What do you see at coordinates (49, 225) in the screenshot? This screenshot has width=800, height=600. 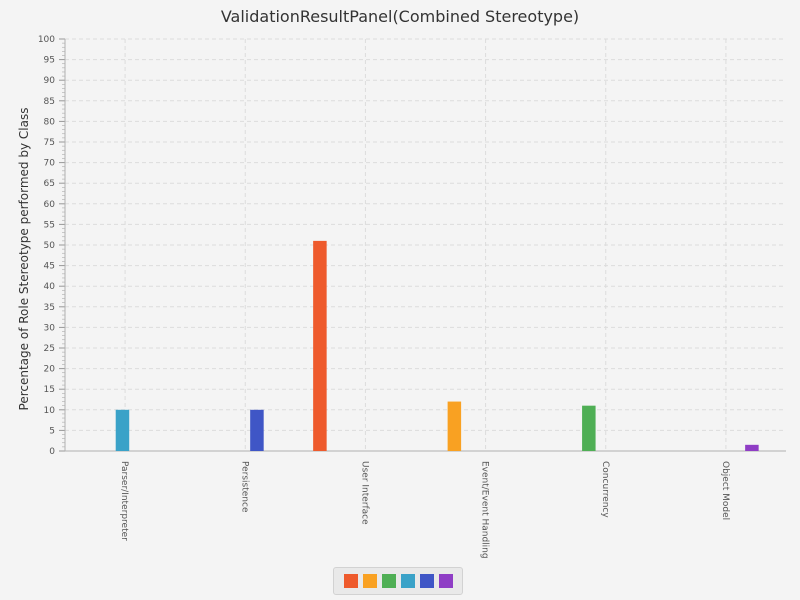 I see `y-tick-label: 55` at bounding box center [49, 225].